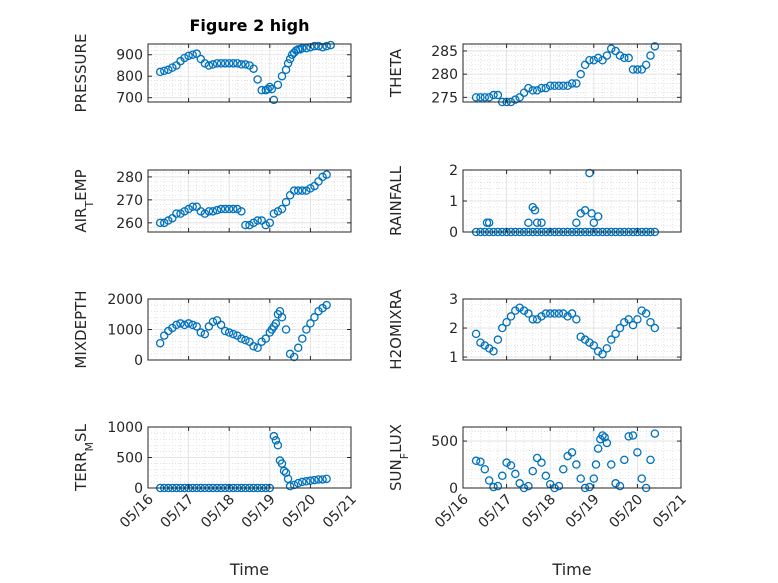  Describe the element at coordinates (444, 52) in the screenshot. I see `y-tick-label: 285` at that location.